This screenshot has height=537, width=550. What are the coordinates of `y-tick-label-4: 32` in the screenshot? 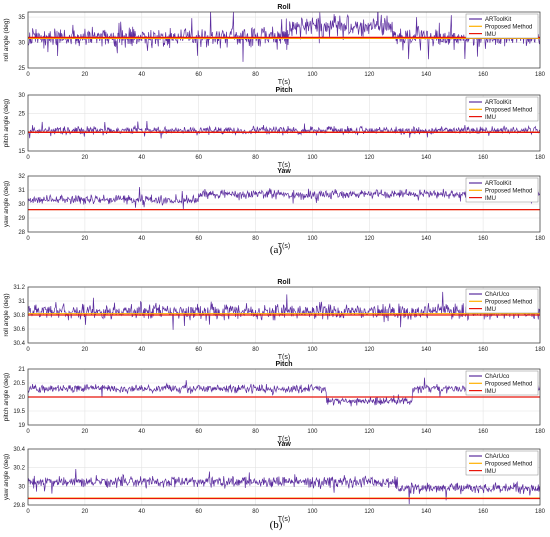 It's located at (21, 177).